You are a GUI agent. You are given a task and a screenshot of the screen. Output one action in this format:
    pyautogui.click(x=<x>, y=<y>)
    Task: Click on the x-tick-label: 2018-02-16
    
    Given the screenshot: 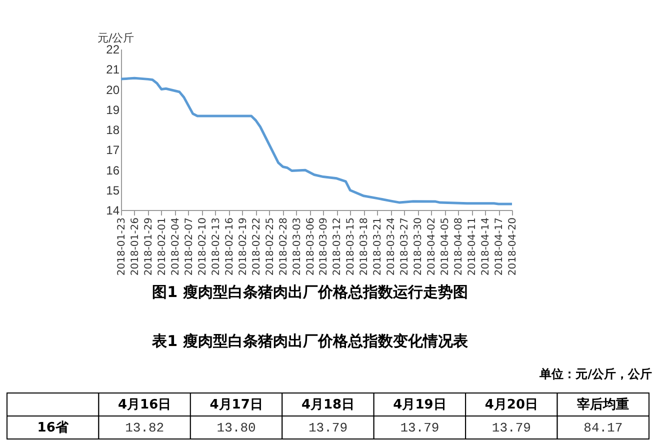 What is the action you would take?
    pyautogui.click(x=230, y=247)
    